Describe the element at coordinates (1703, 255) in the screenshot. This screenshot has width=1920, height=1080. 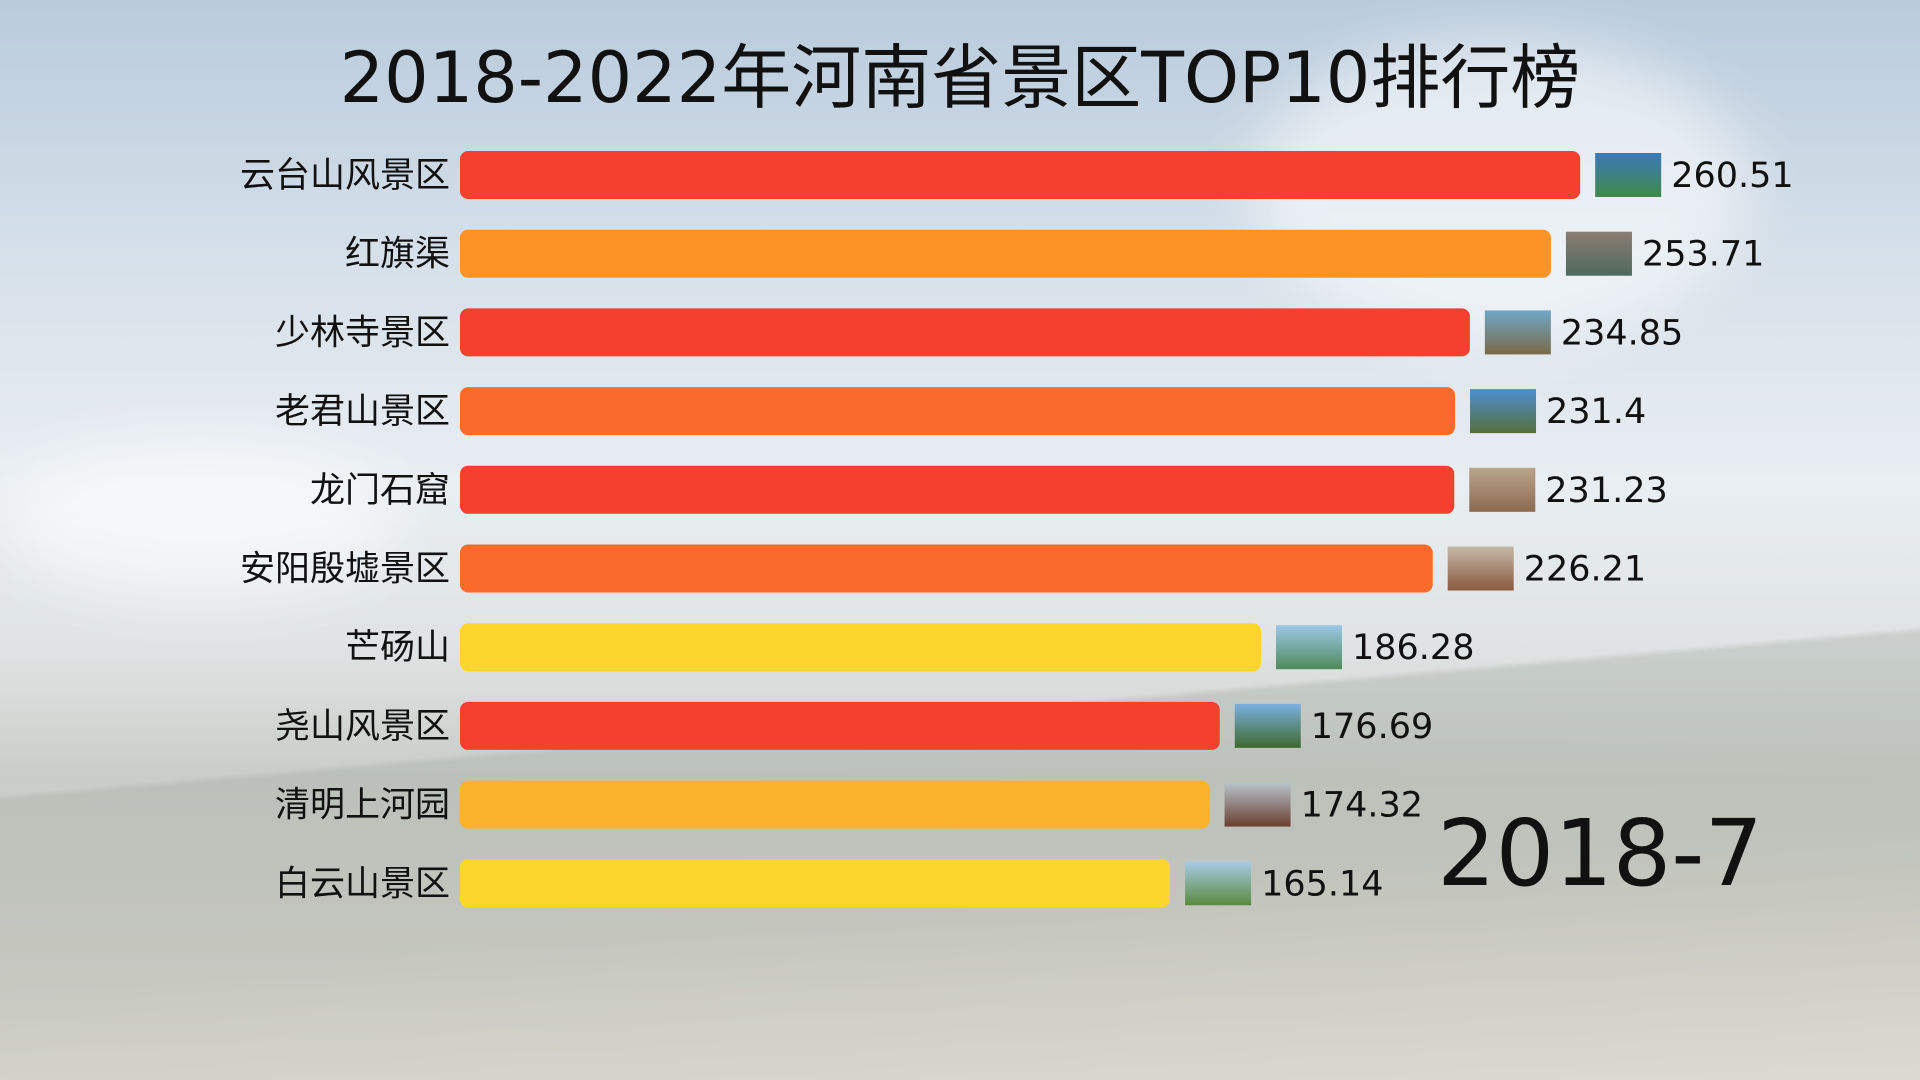
I see `value-label: 253.71` at that location.